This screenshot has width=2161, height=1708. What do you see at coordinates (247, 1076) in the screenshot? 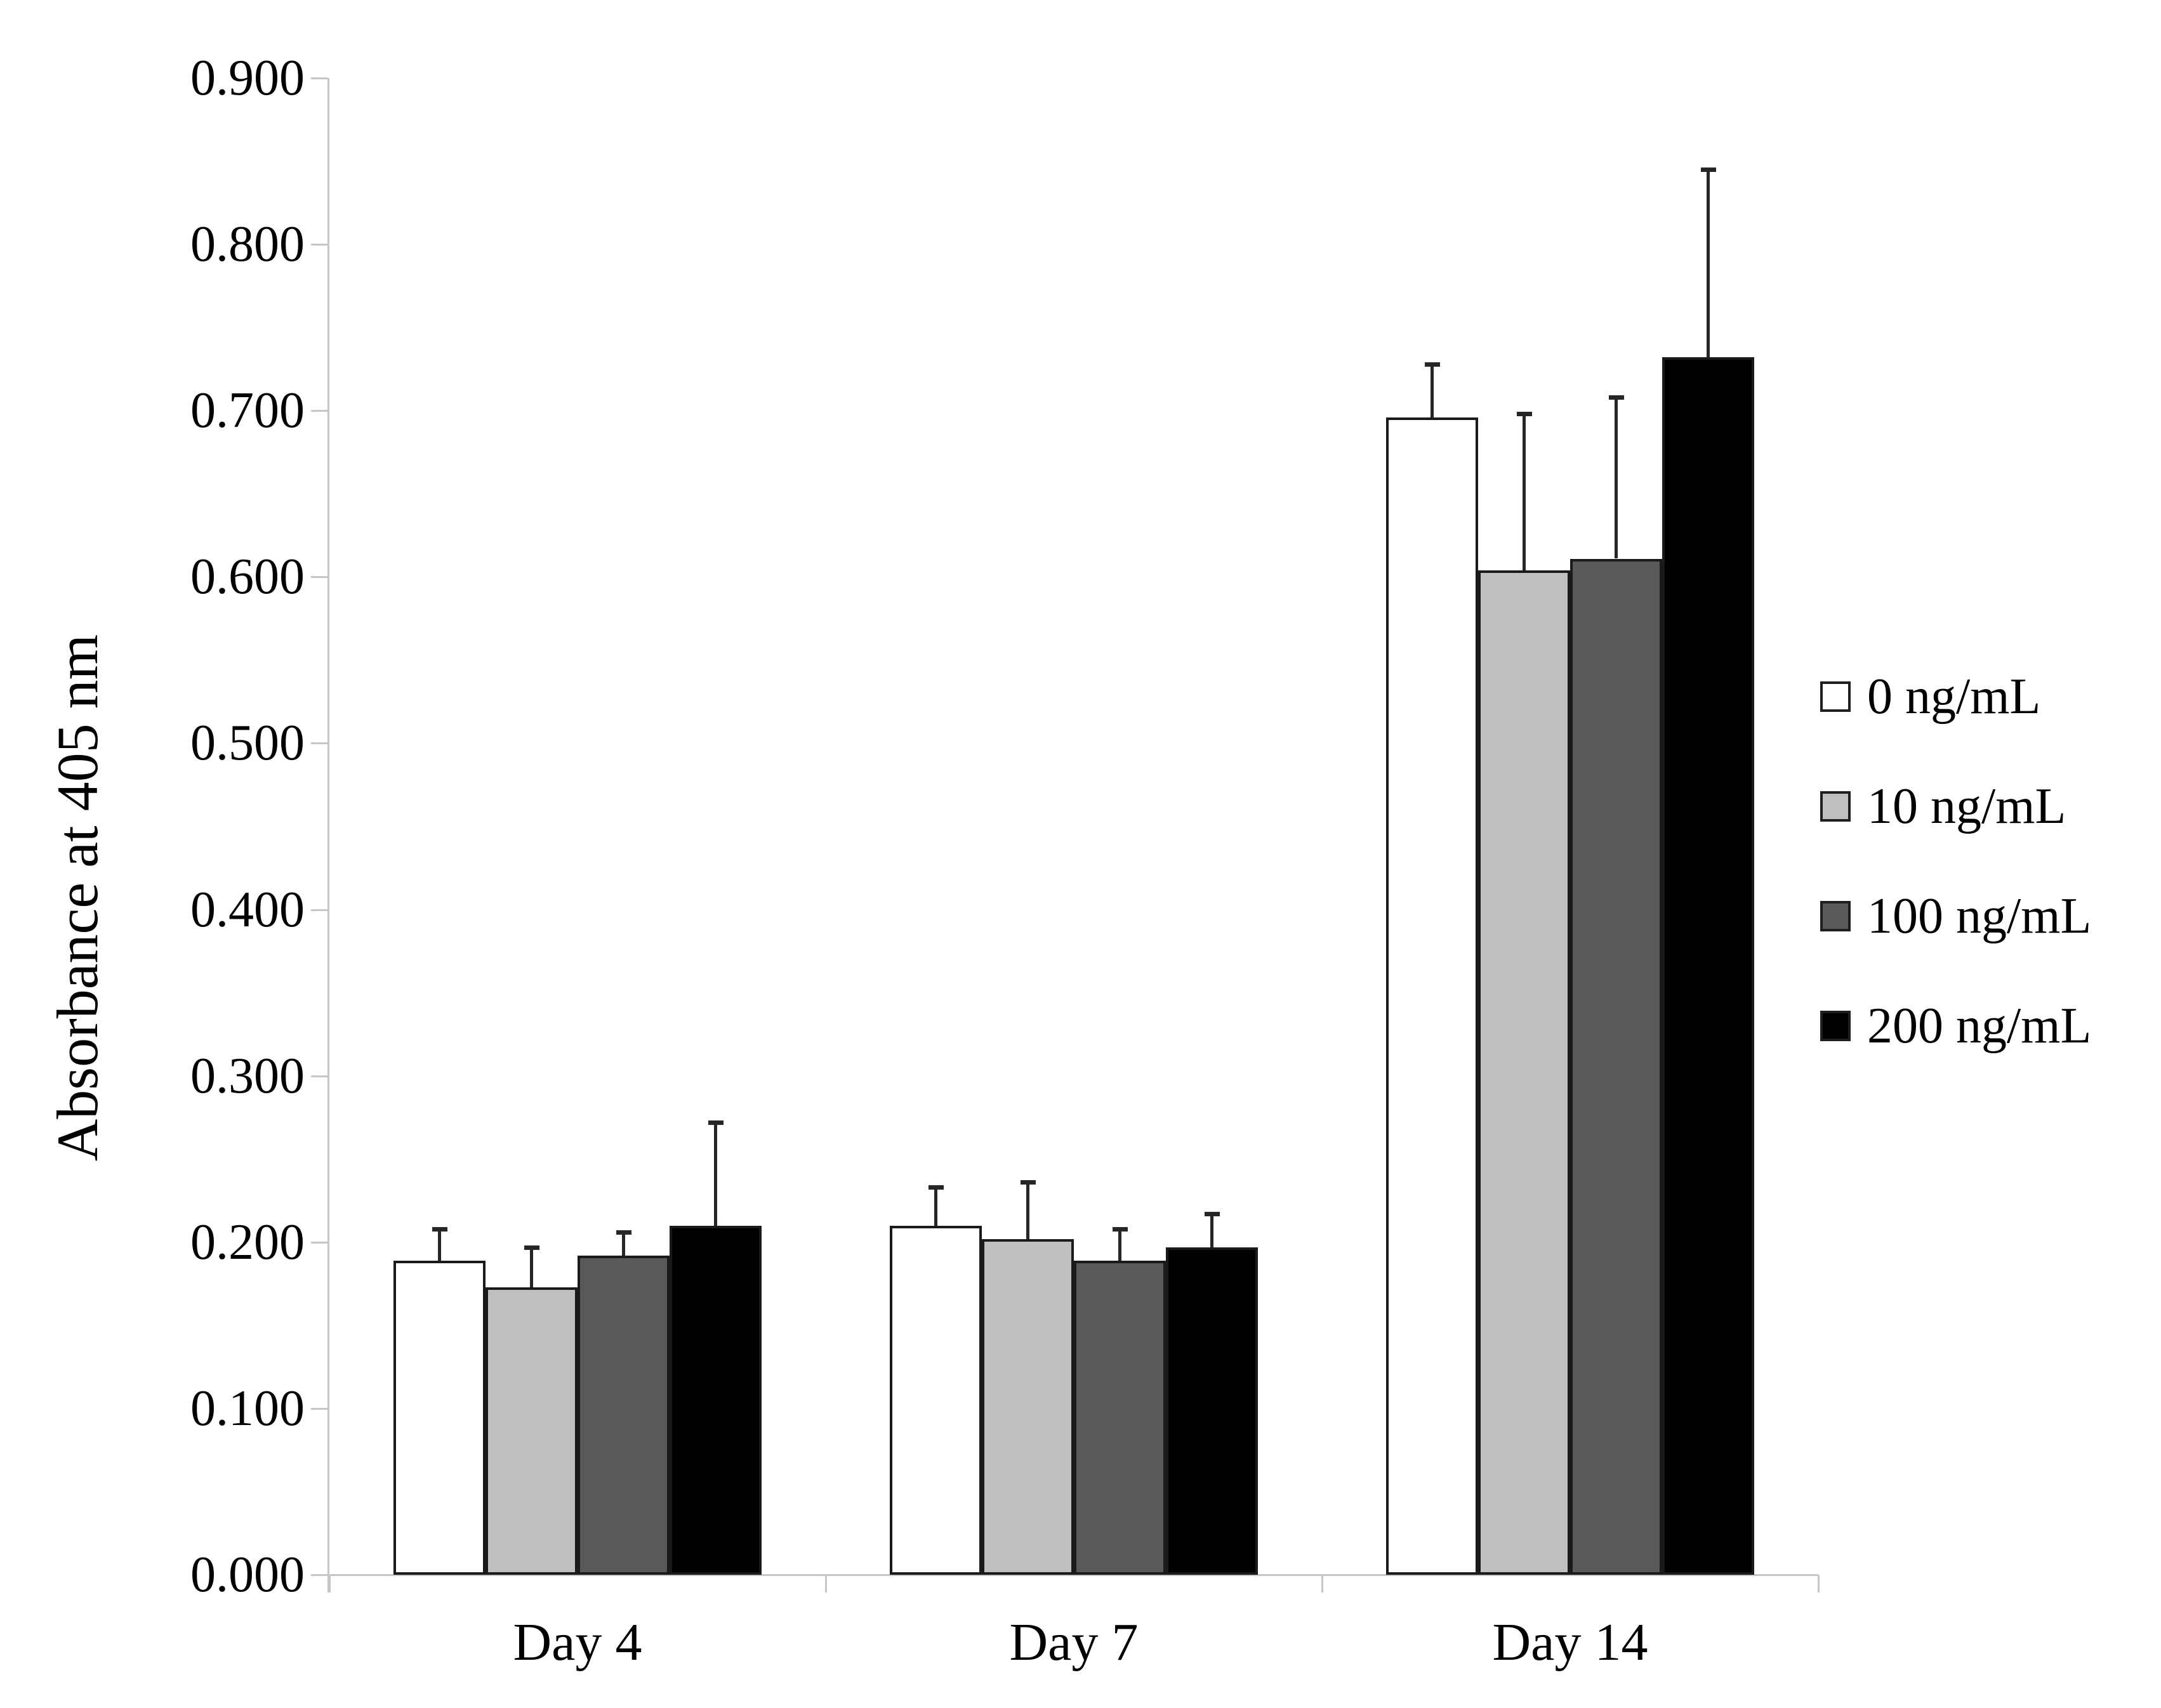
I see `y-tick-label: 0.300` at bounding box center [247, 1076].